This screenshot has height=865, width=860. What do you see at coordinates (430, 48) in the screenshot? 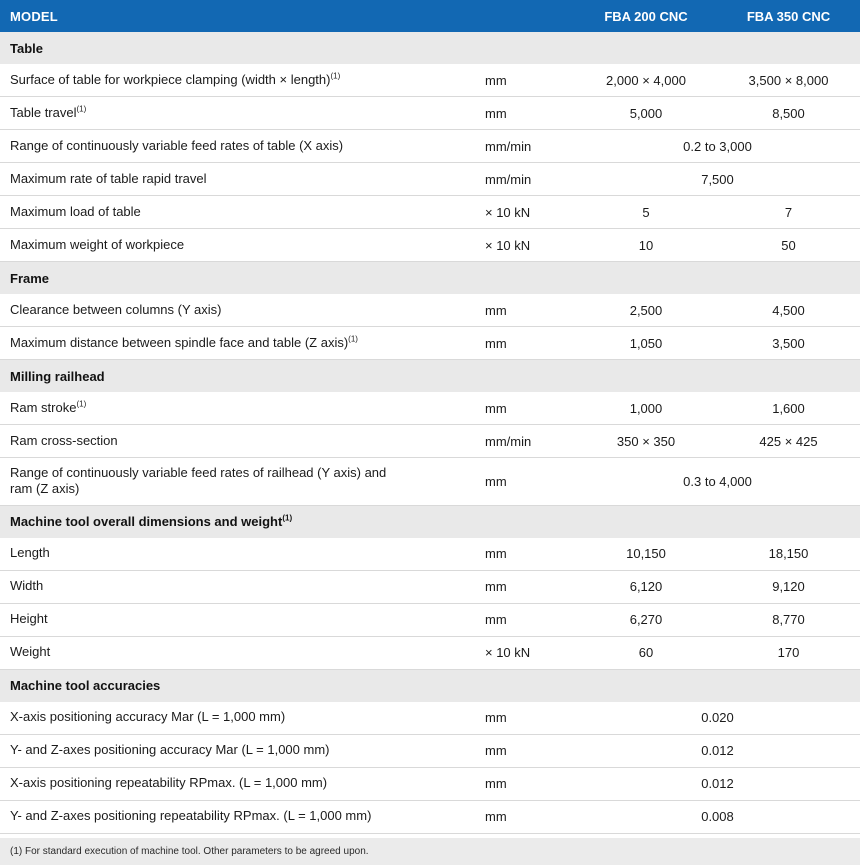
I see `section-row: Table` at bounding box center [430, 48].